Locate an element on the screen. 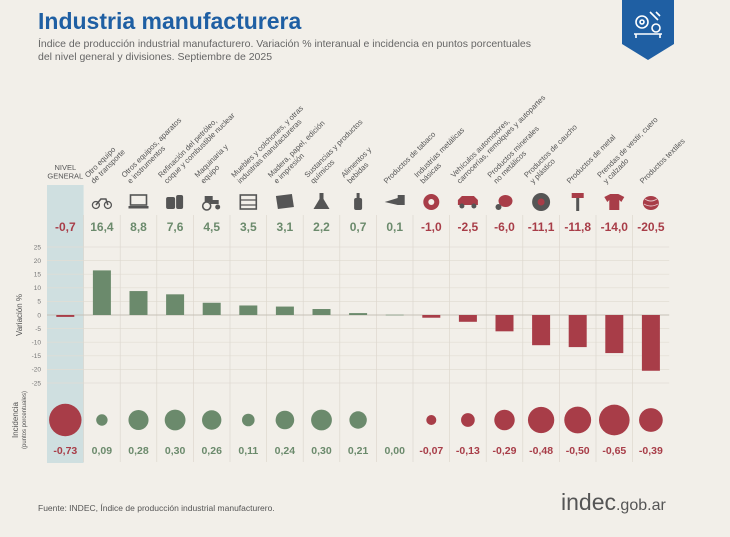 This screenshot has width=730, height=537. incidence-label: -0,73 is located at coordinates (65, 451).